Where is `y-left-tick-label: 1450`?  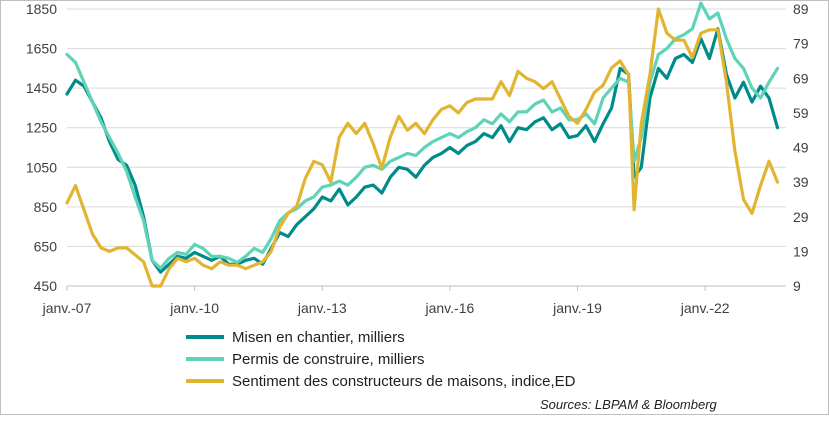
y-left-tick-label: 1450 is located at coordinates (41, 88).